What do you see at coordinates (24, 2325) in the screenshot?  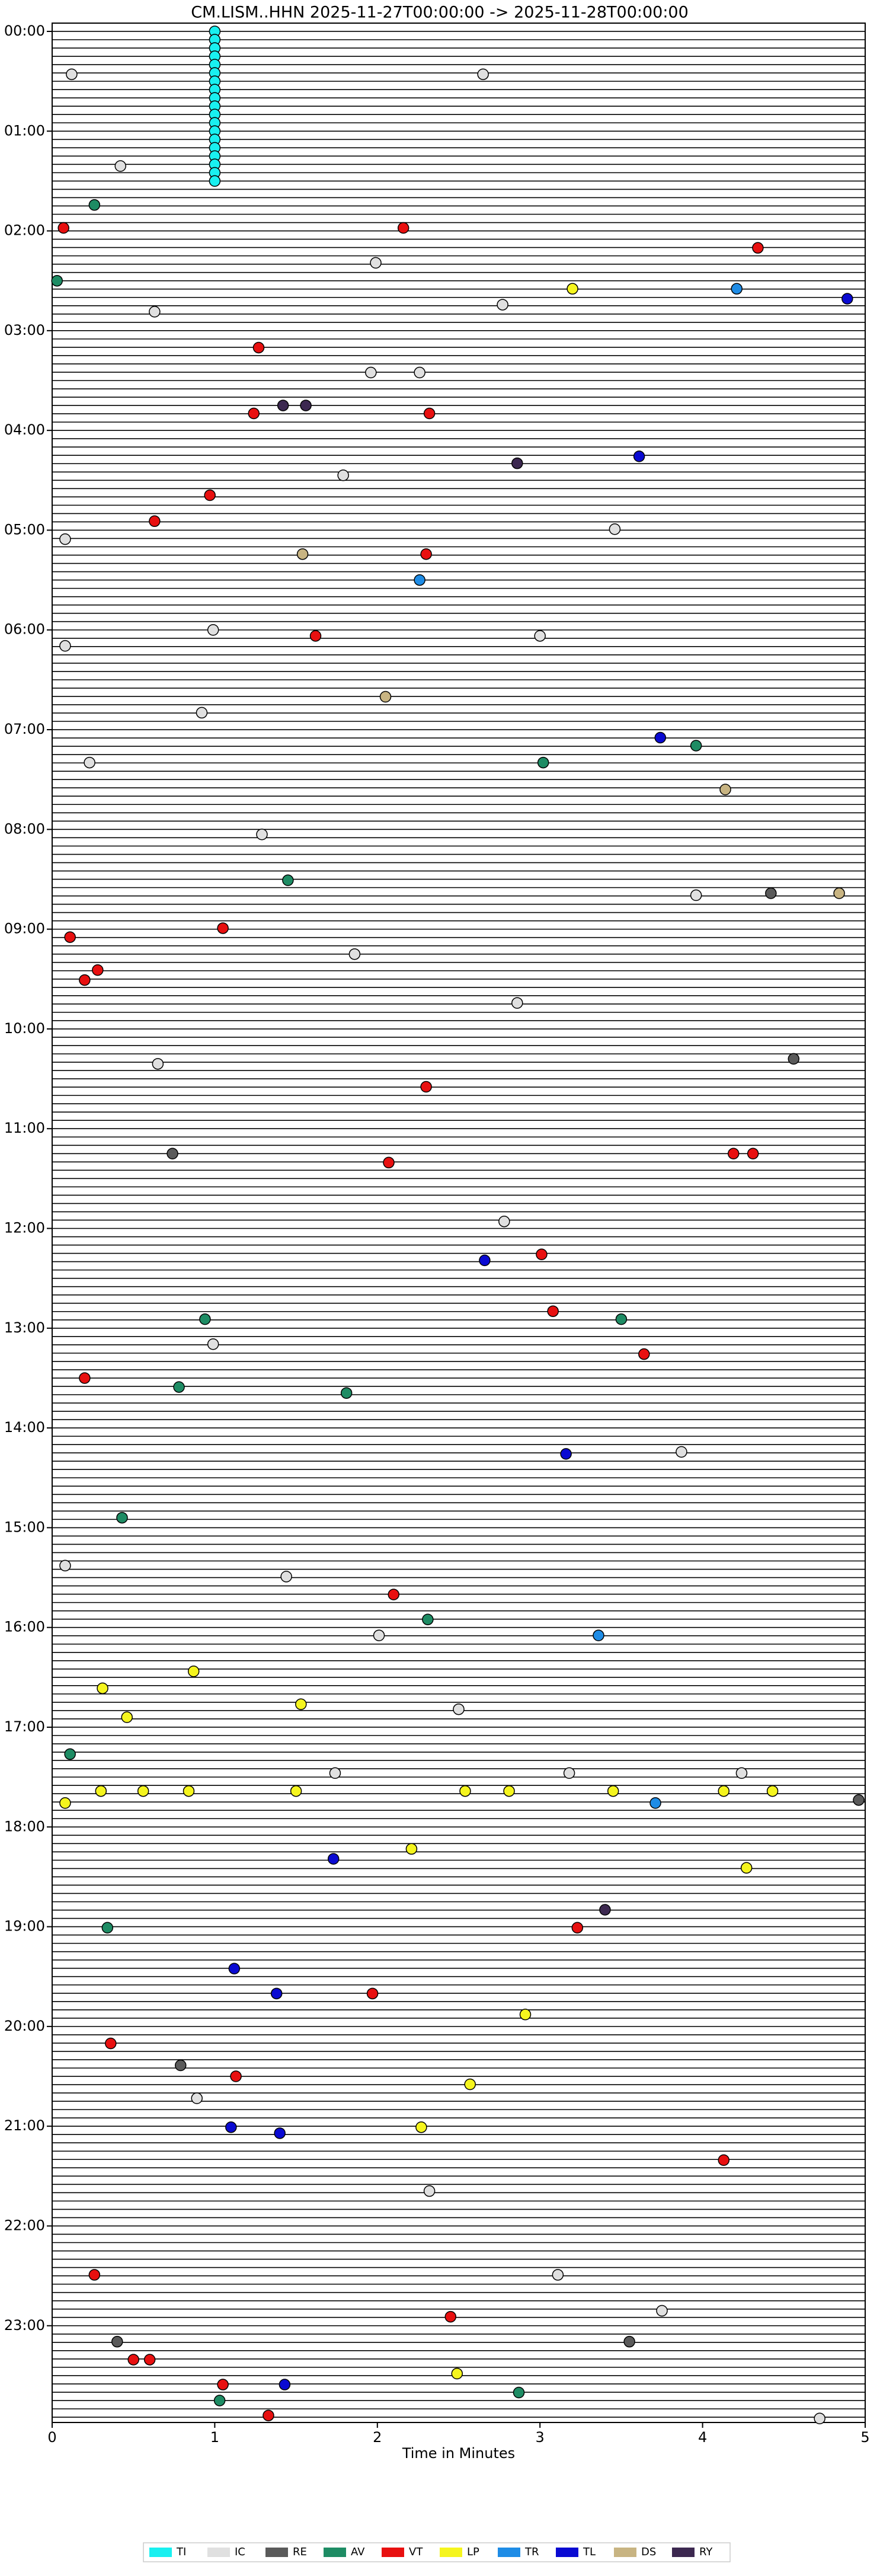 I see `y-tick-label: 23:00` at bounding box center [24, 2325].